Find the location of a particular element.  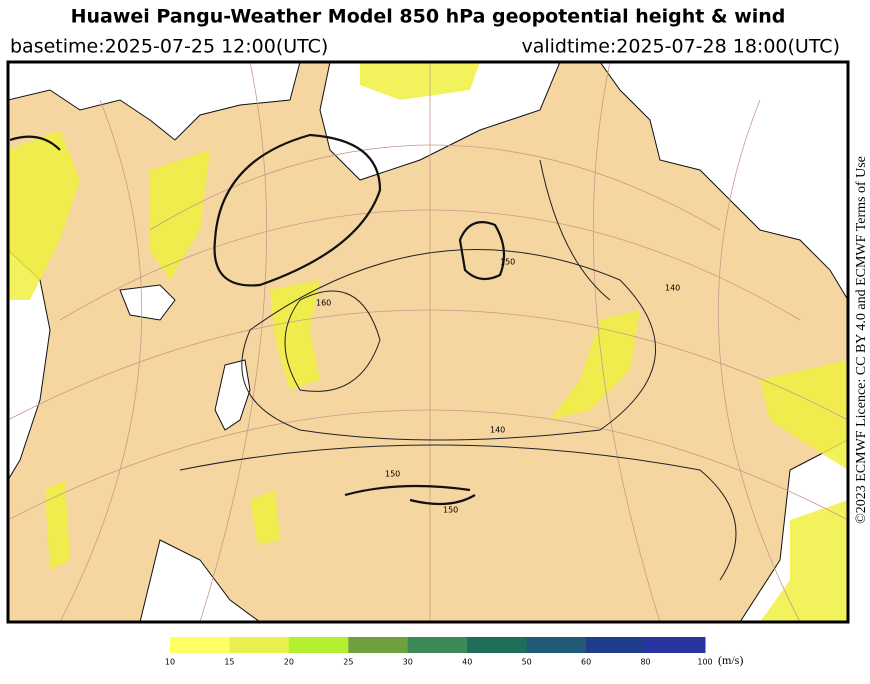

arabian-sea is located at coordinates (200, 580).